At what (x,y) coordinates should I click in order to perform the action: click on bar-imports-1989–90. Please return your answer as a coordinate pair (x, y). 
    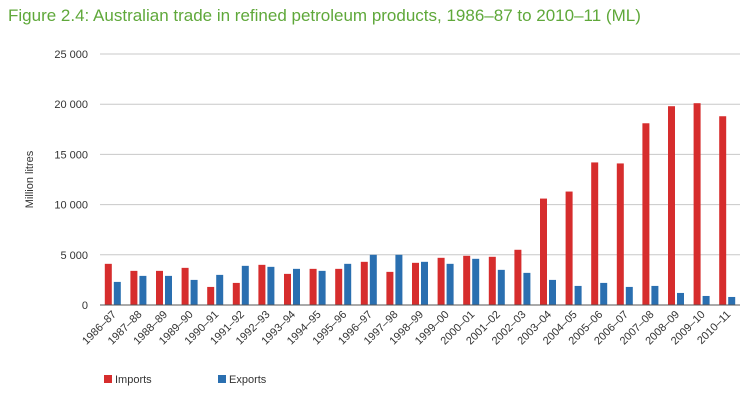
    Looking at the image, I should click on (185, 286).